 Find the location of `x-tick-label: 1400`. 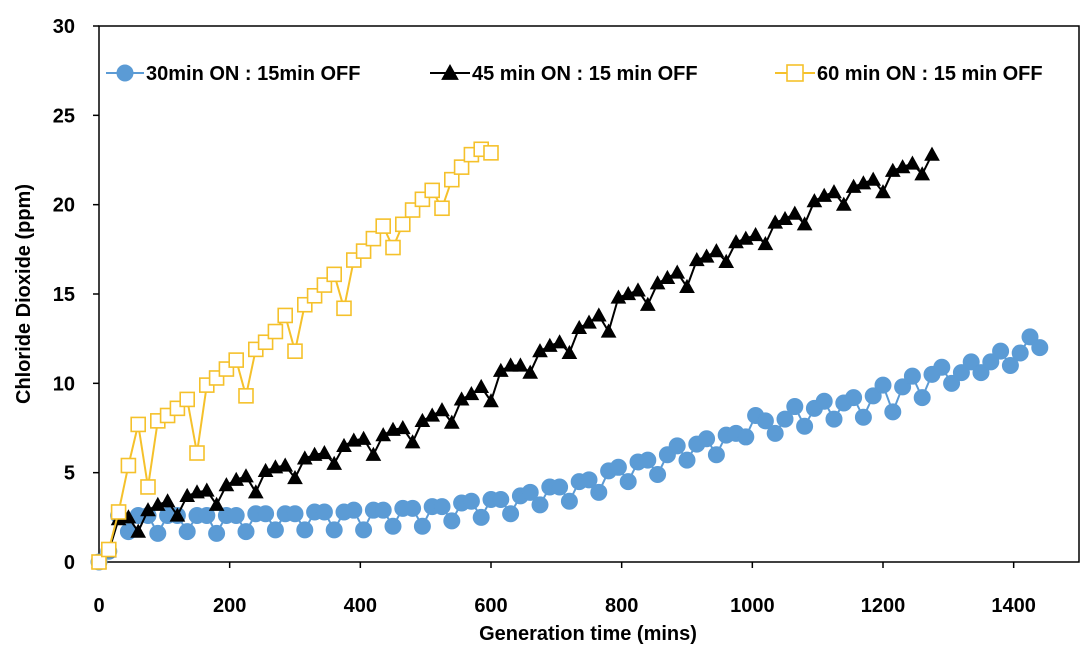

x-tick-label: 1400 is located at coordinates (1013, 606).